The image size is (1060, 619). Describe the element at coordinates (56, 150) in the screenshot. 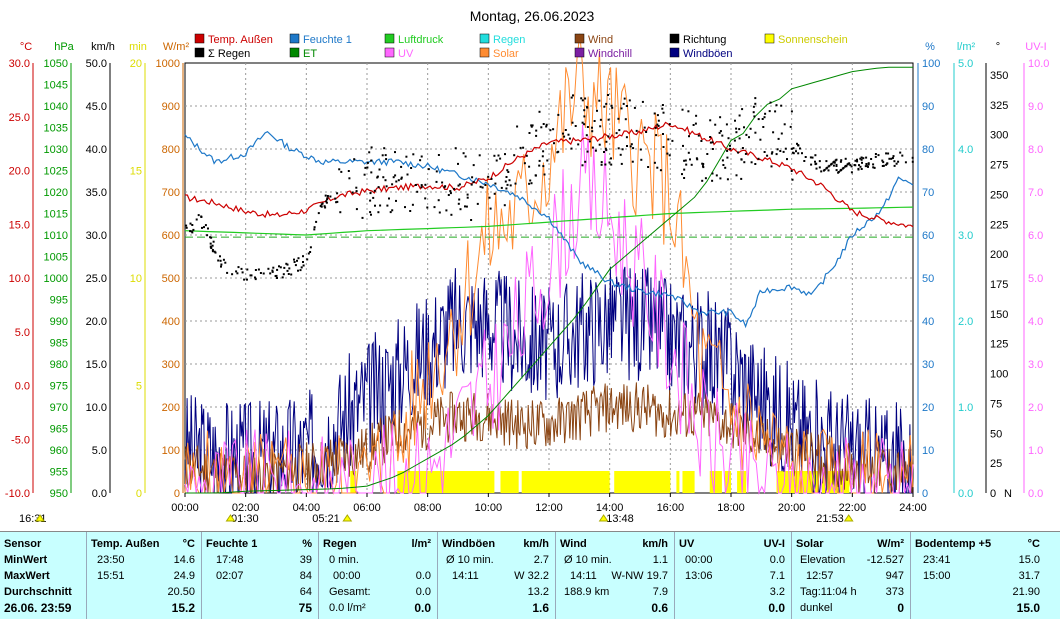

I see `left-tick-label: 1030` at that location.